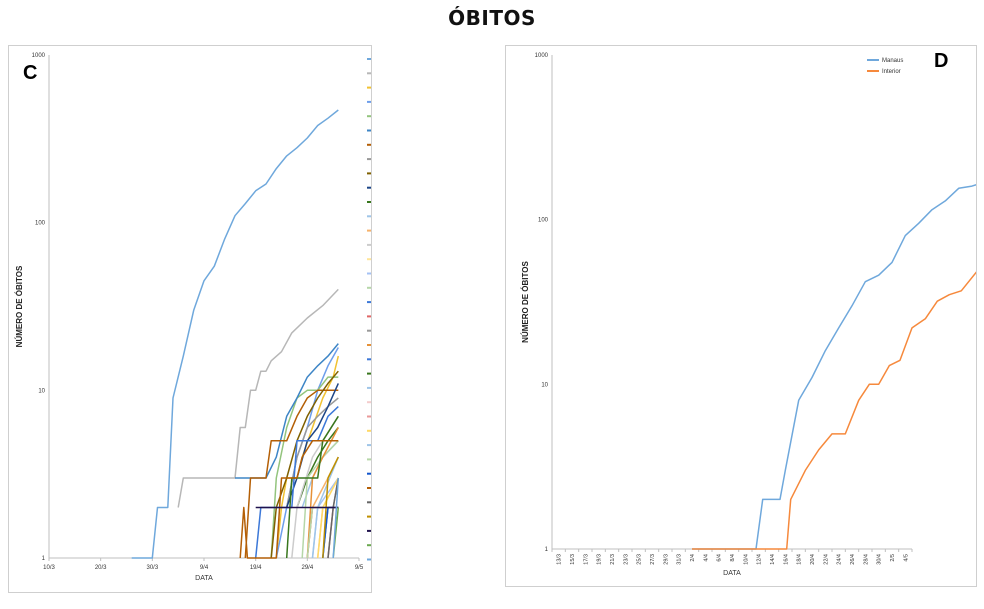 This screenshot has height=609, width=984. I want to click on x-tick-label: 31/3, so click(680, 559).